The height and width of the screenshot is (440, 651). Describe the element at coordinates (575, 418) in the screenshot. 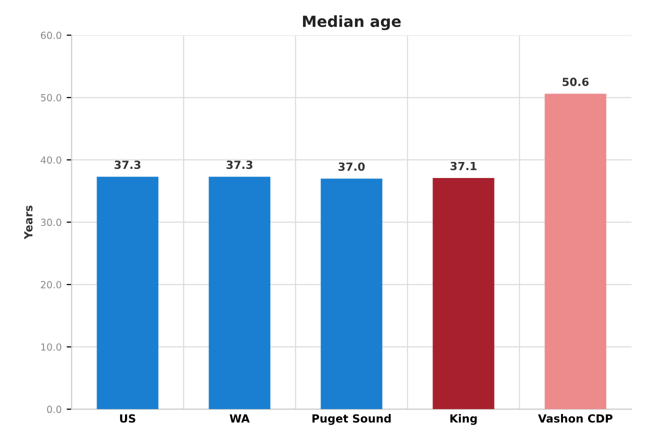

I see `x-tick-label: Vashon CDP` at that location.